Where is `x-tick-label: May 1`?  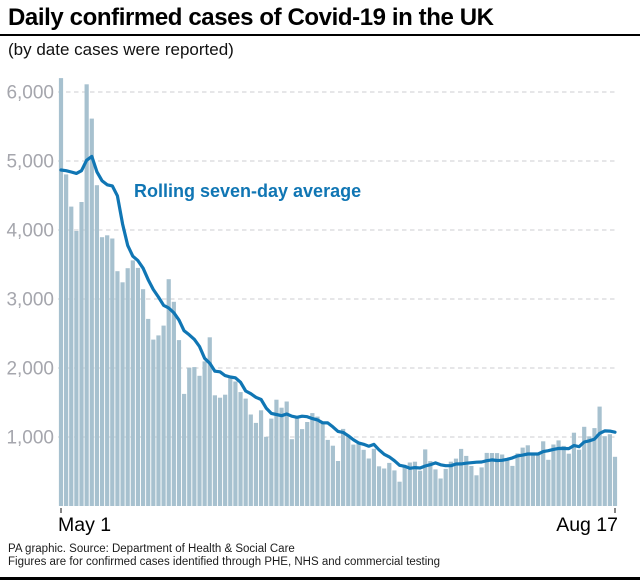 x-tick-label: May 1 is located at coordinates (84, 525).